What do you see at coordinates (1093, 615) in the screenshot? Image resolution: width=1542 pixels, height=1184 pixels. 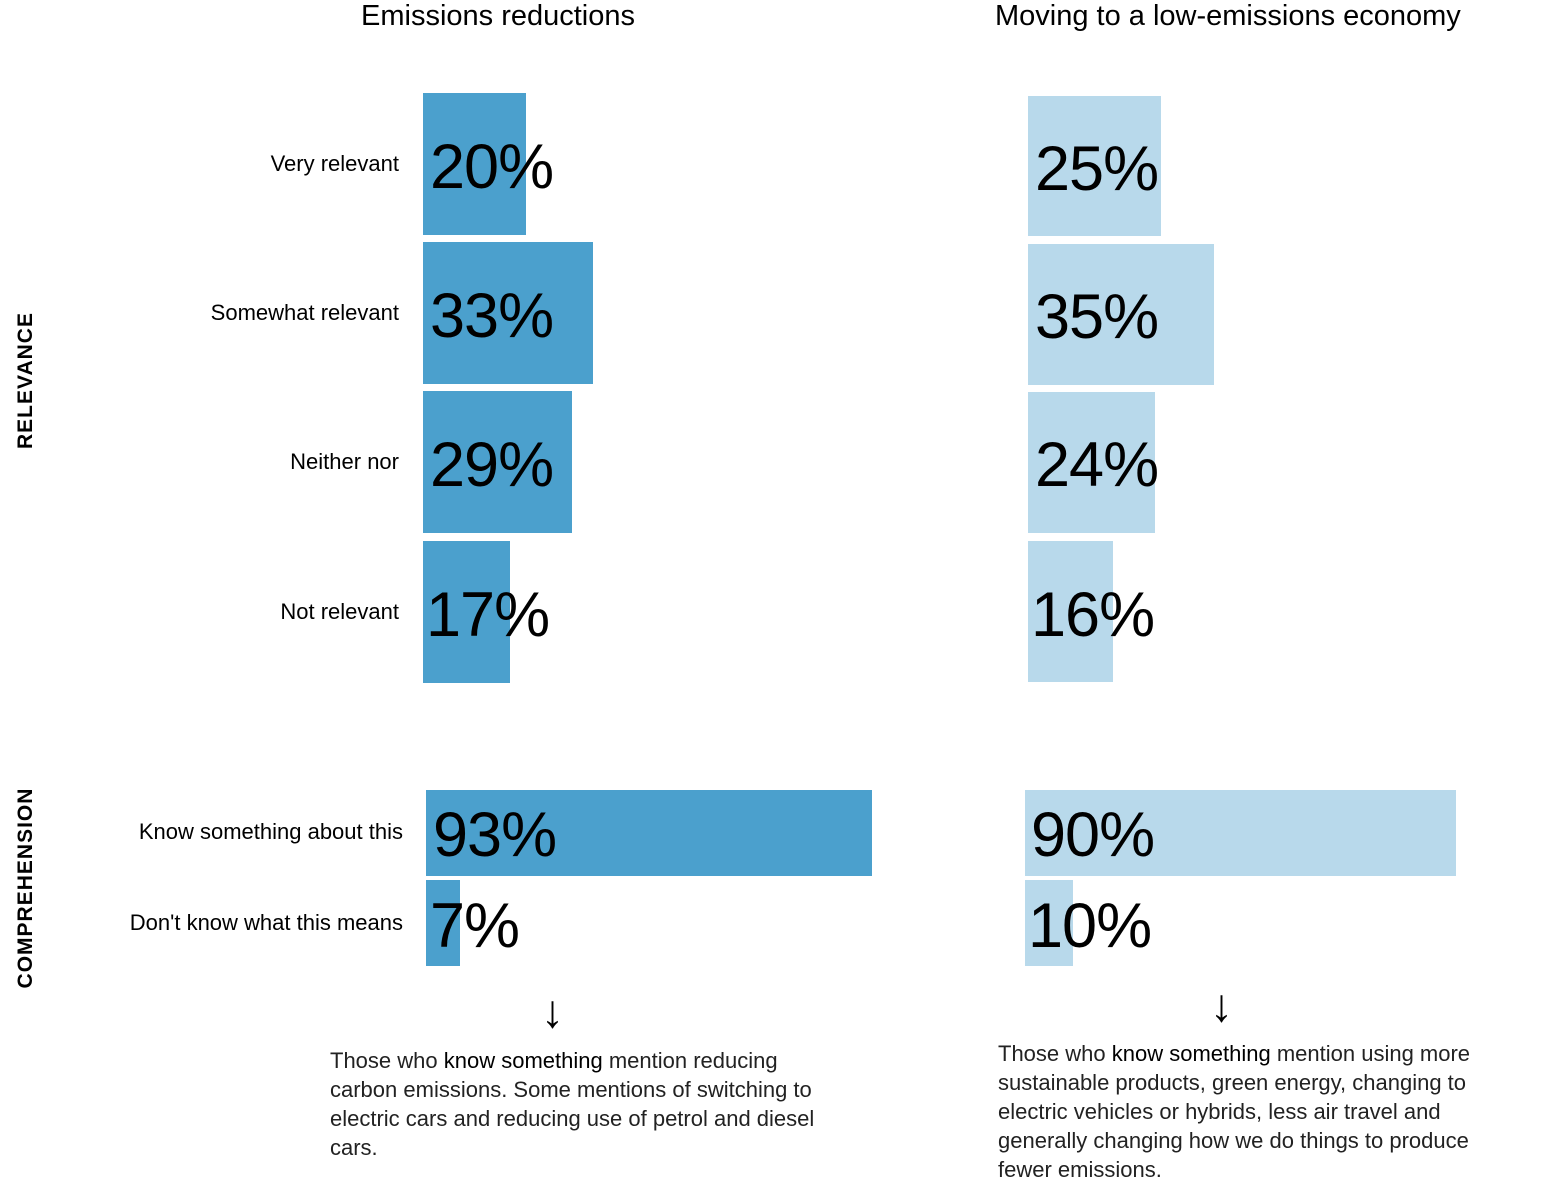 I see `value-label-economy-not-relevant: 16%` at bounding box center [1093, 615].